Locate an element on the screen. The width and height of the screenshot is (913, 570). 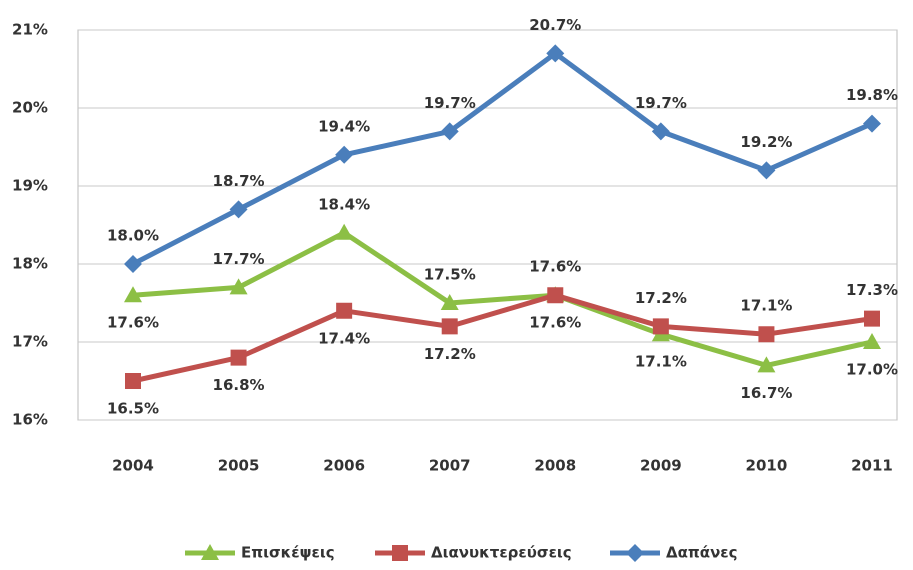
data-label: 20.7% is located at coordinates (555, 25).